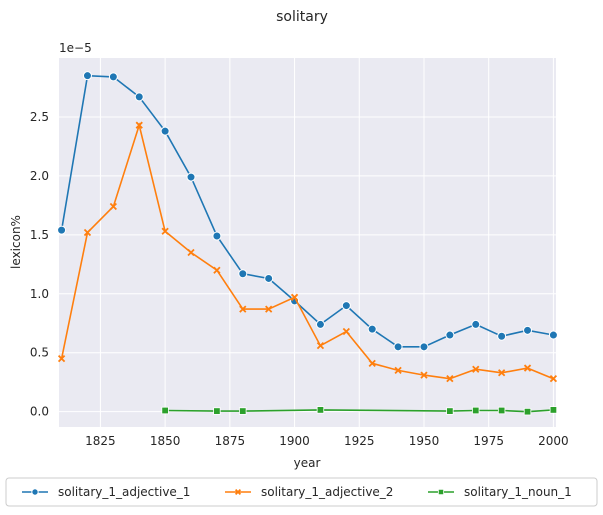  What do you see at coordinates (39, 294) in the screenshot?
I see `y-tick-label: 1.0` at bounding box center [39, 294].